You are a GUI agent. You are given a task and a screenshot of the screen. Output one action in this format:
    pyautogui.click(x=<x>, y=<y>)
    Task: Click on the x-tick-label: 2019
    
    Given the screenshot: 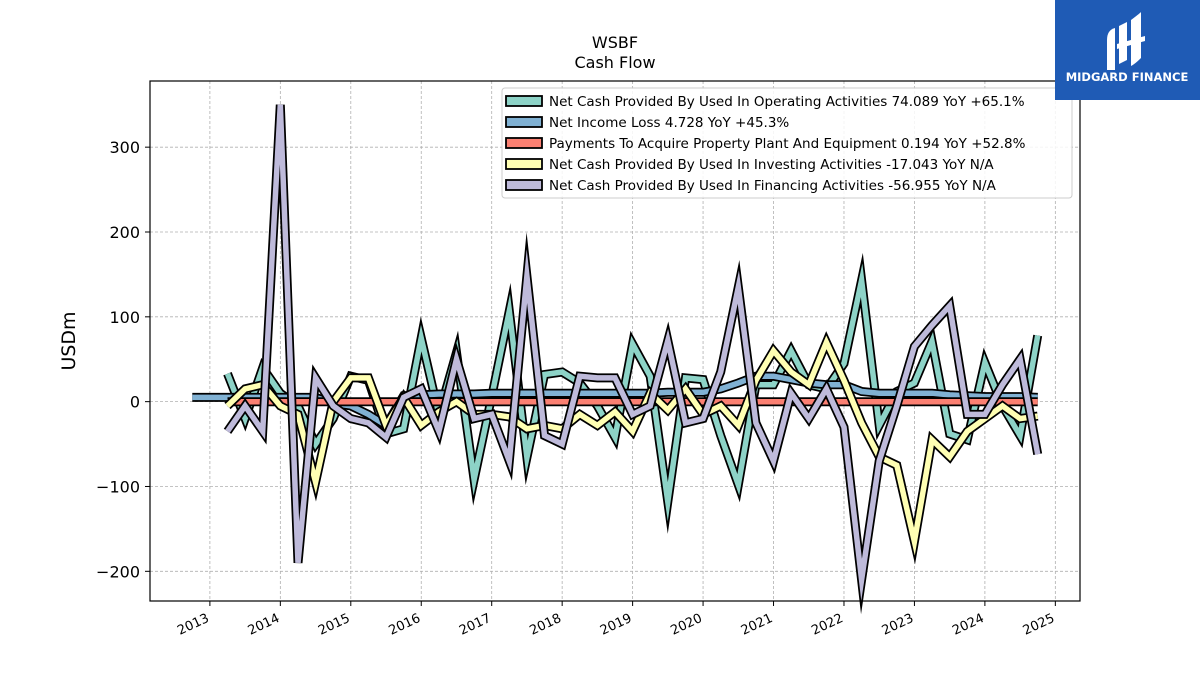 What is the action you would take?
    pyautogui.click(x=616, y=625)
    